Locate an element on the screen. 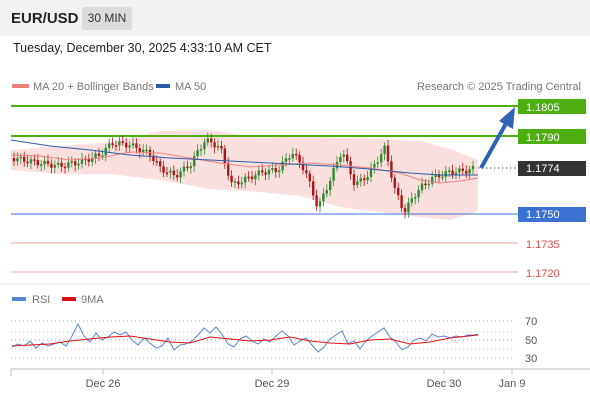  last-price-value: 1.1774 is located at coordinates (543, 169).